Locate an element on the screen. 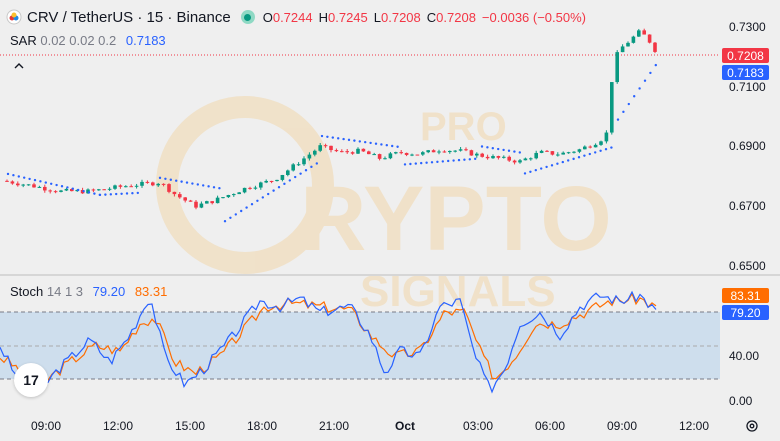 This screenshot has width=780, height=441. market-status-icon is located at coordinates (247, 17).